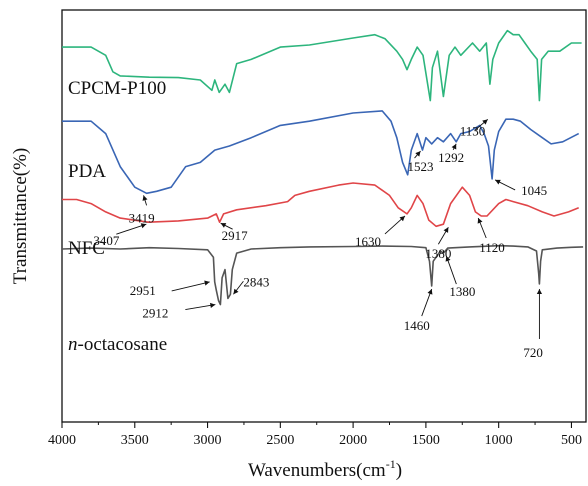 This screenshot has width=588, height=486. What do you see at coordinates (117, 88) in the screenshot?
I see `series-label-cpcm-p100: CPCM-P100` at bounding box center [117, 88].